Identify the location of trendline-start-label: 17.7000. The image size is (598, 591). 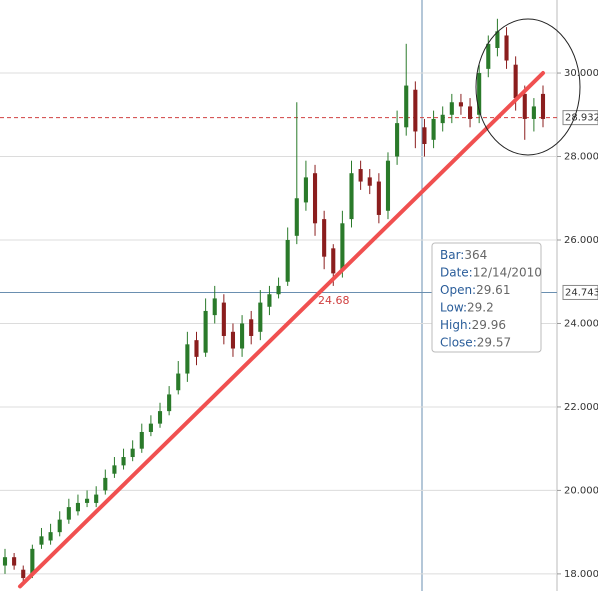
(47, 590).